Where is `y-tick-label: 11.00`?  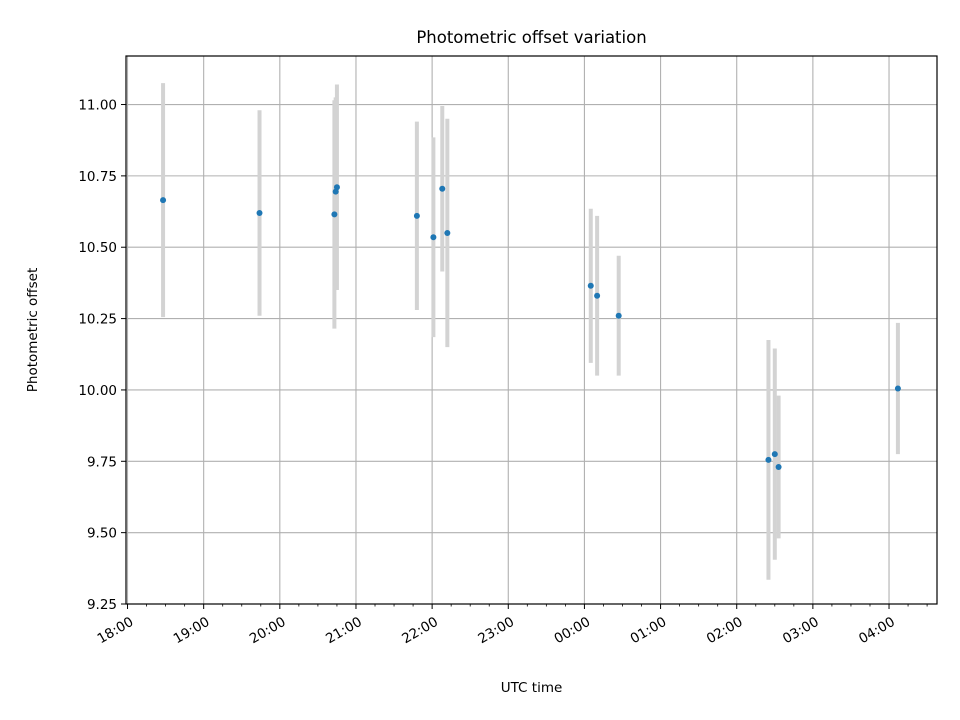 y-tick-label: 11.00 is located at coordinates (97, 106).